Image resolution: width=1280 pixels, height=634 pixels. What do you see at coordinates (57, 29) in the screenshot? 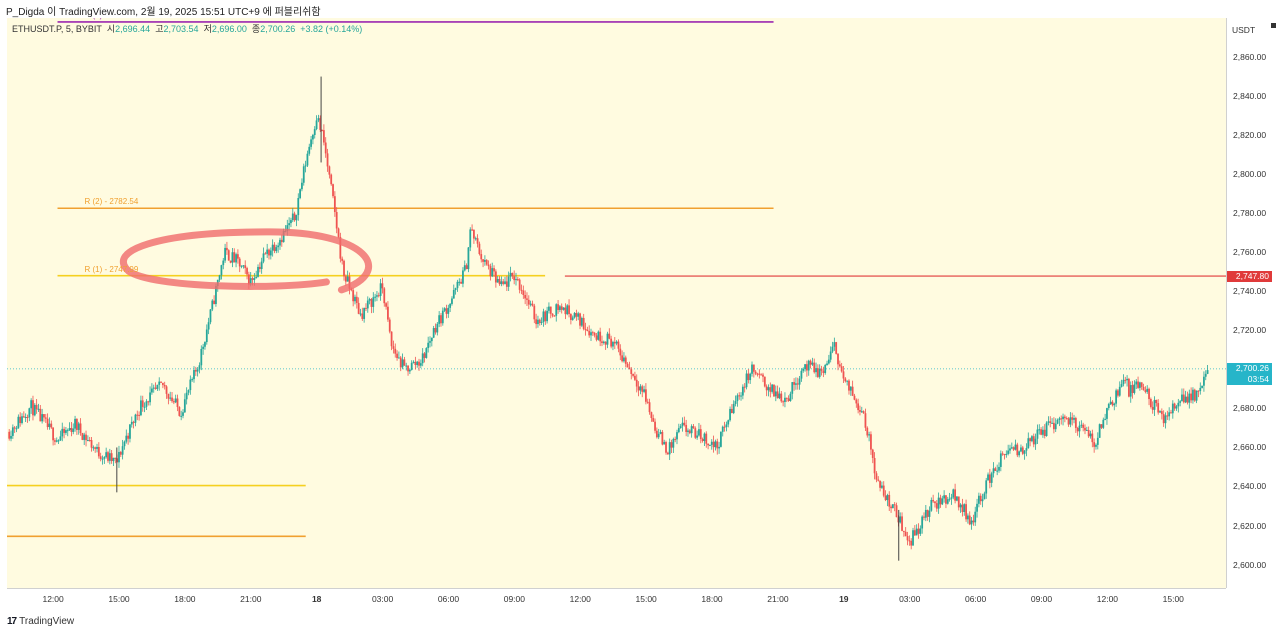
I see `legend-symbol: ETHUSDT.P, 5, BYBIT` at bounding box center [57, 29].